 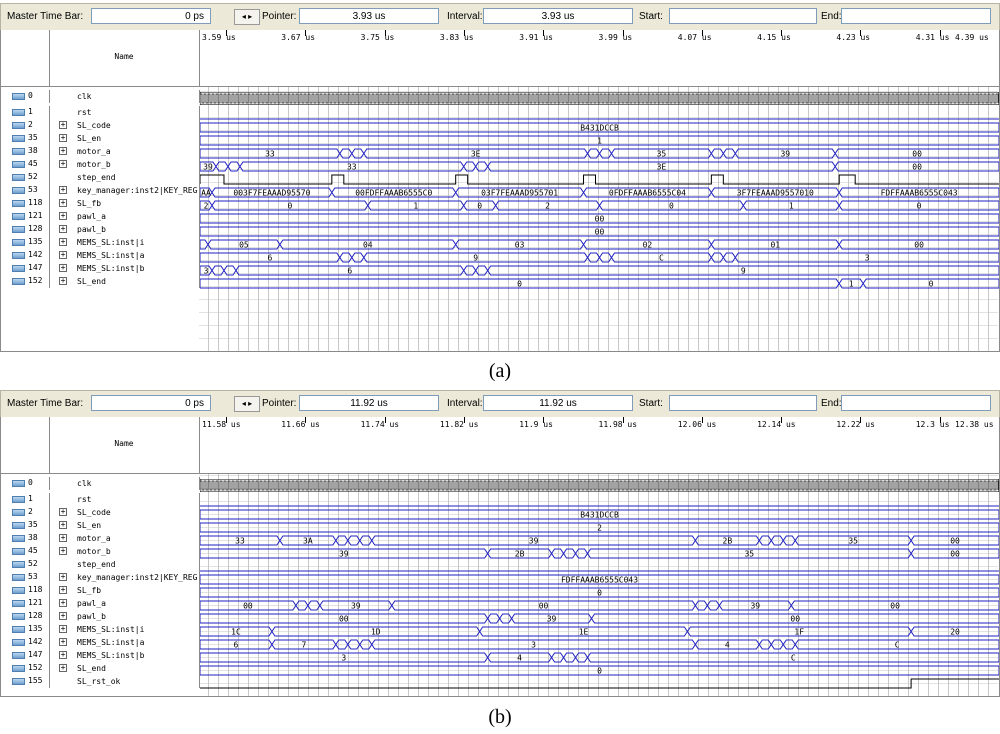 I want to click on signal-row: 45 + motor_b 39 2B 35 00, so click(x=500, y=552).